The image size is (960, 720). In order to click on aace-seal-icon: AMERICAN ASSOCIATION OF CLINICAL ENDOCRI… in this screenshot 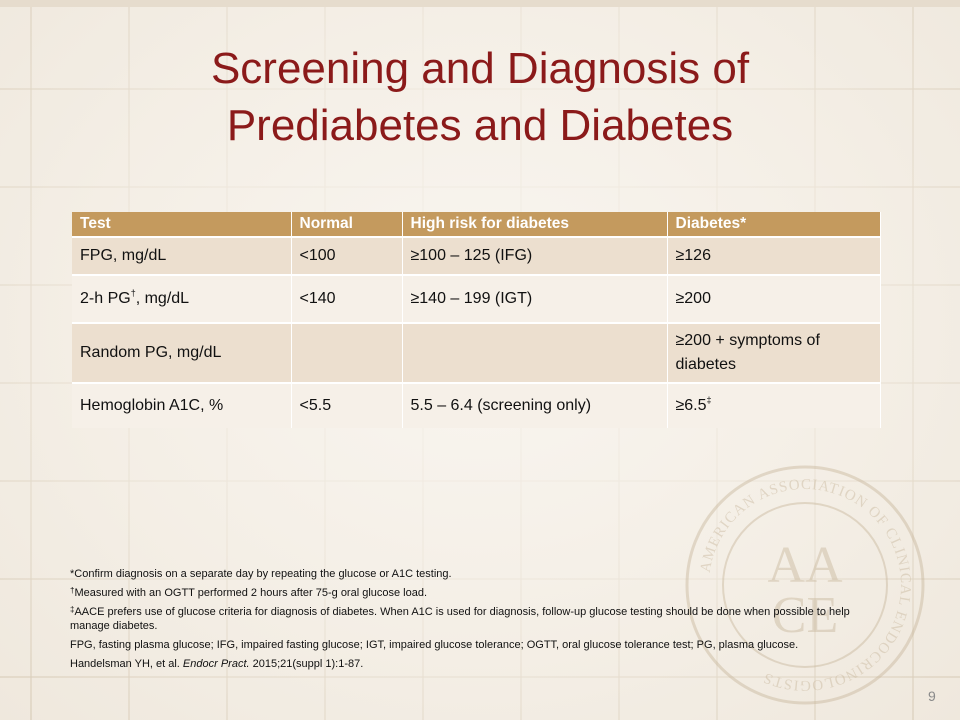, I will do `click(805, 585)`.